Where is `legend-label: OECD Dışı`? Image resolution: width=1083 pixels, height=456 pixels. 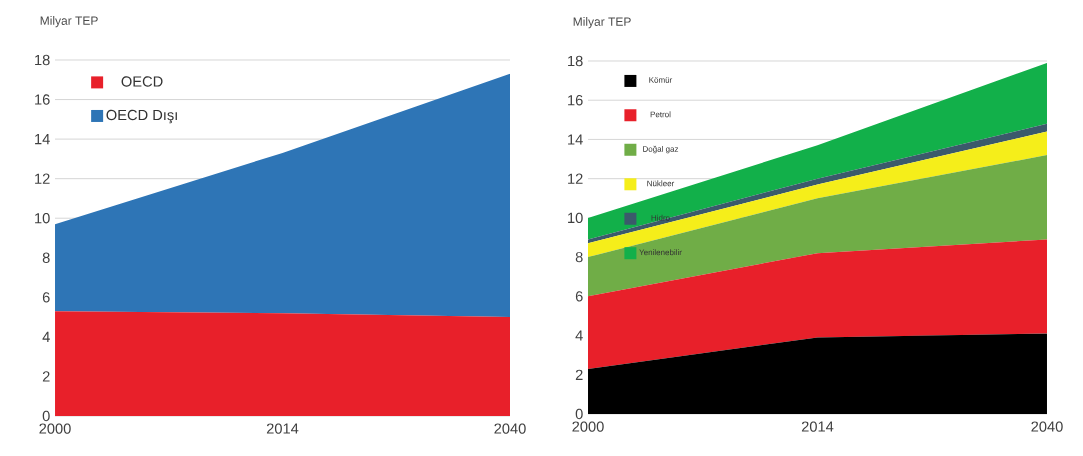
legend-label: OECD Dışı is located at coordinates (141, 116).